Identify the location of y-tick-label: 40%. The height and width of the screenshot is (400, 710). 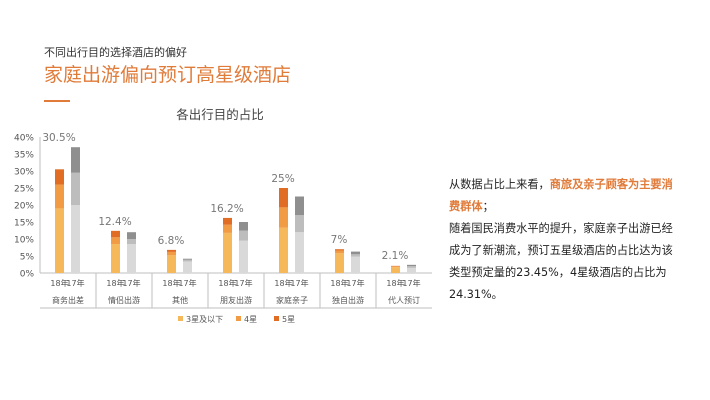
(24, 139).